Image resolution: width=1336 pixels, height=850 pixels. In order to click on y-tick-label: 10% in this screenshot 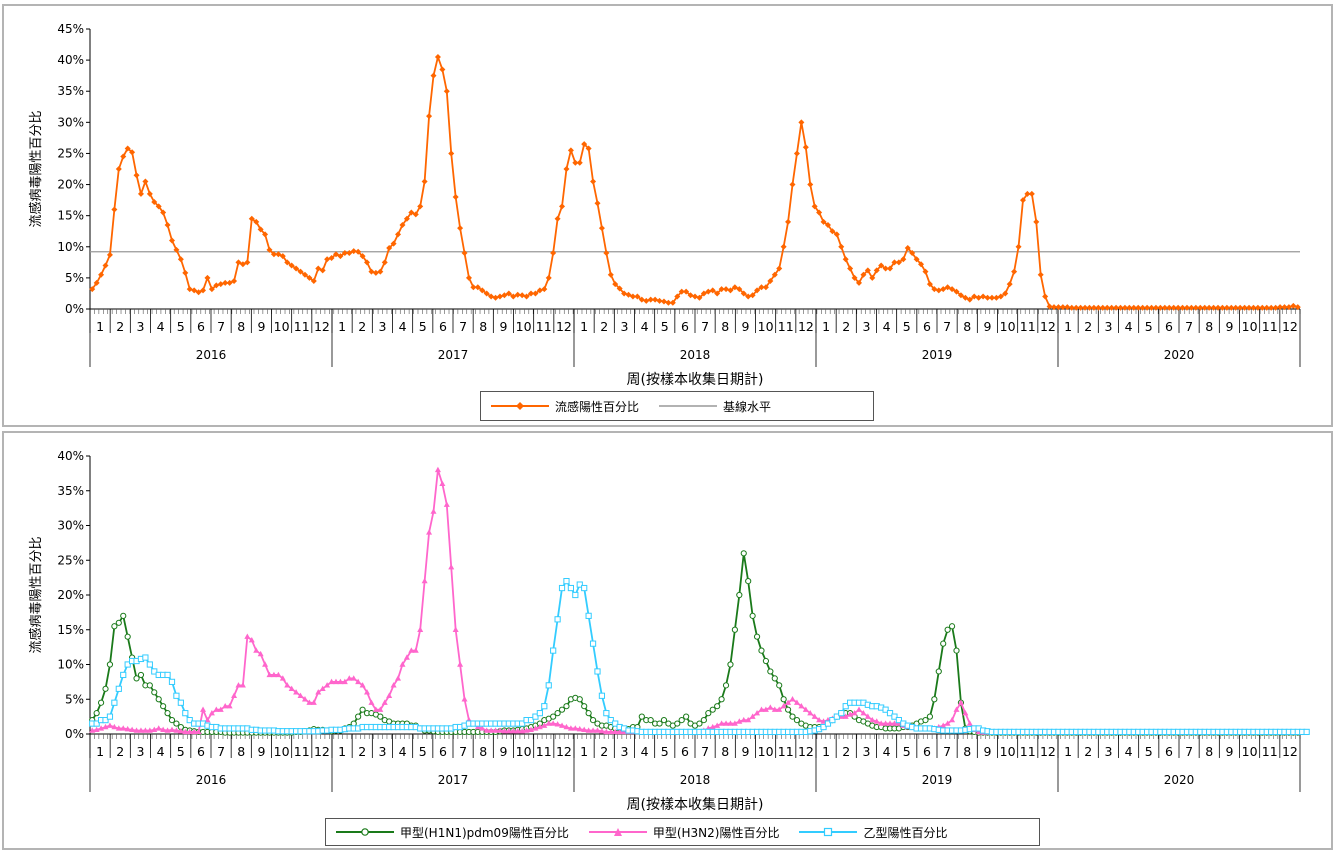, I will do `click(70, 665)`.